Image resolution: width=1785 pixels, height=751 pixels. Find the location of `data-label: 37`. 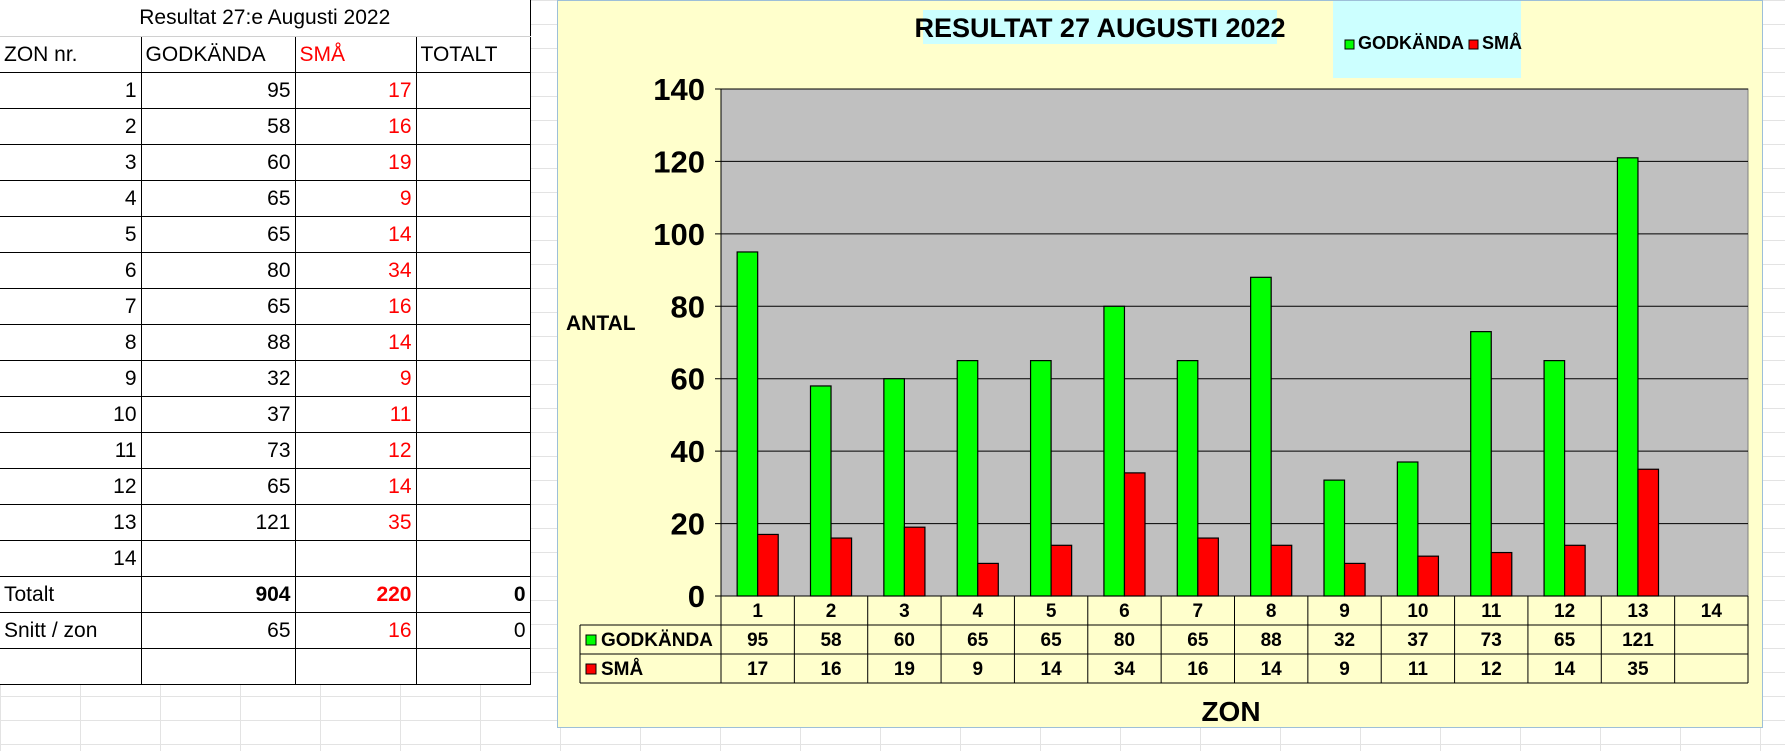

data-label: 37 is located at coordinates (1417, 640).